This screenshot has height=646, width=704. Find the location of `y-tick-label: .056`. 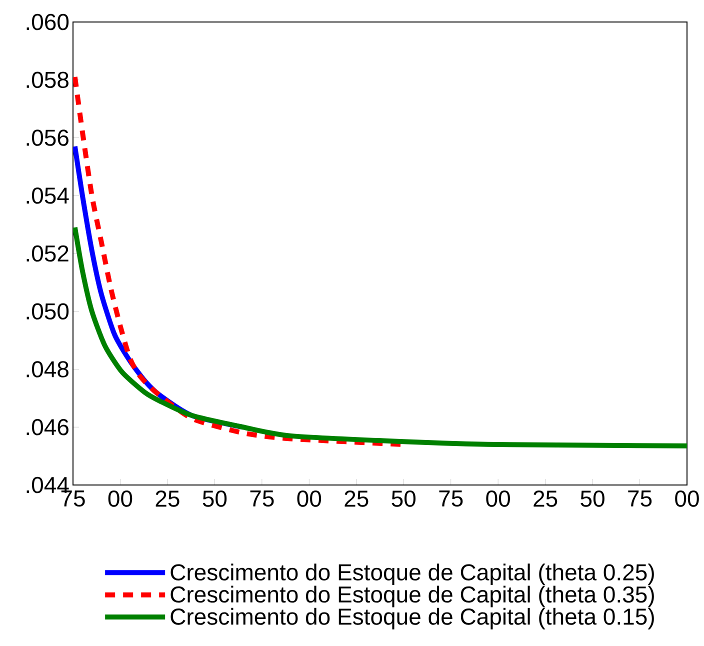

y-tick-label: .056 is located at coordinates (47, 138).